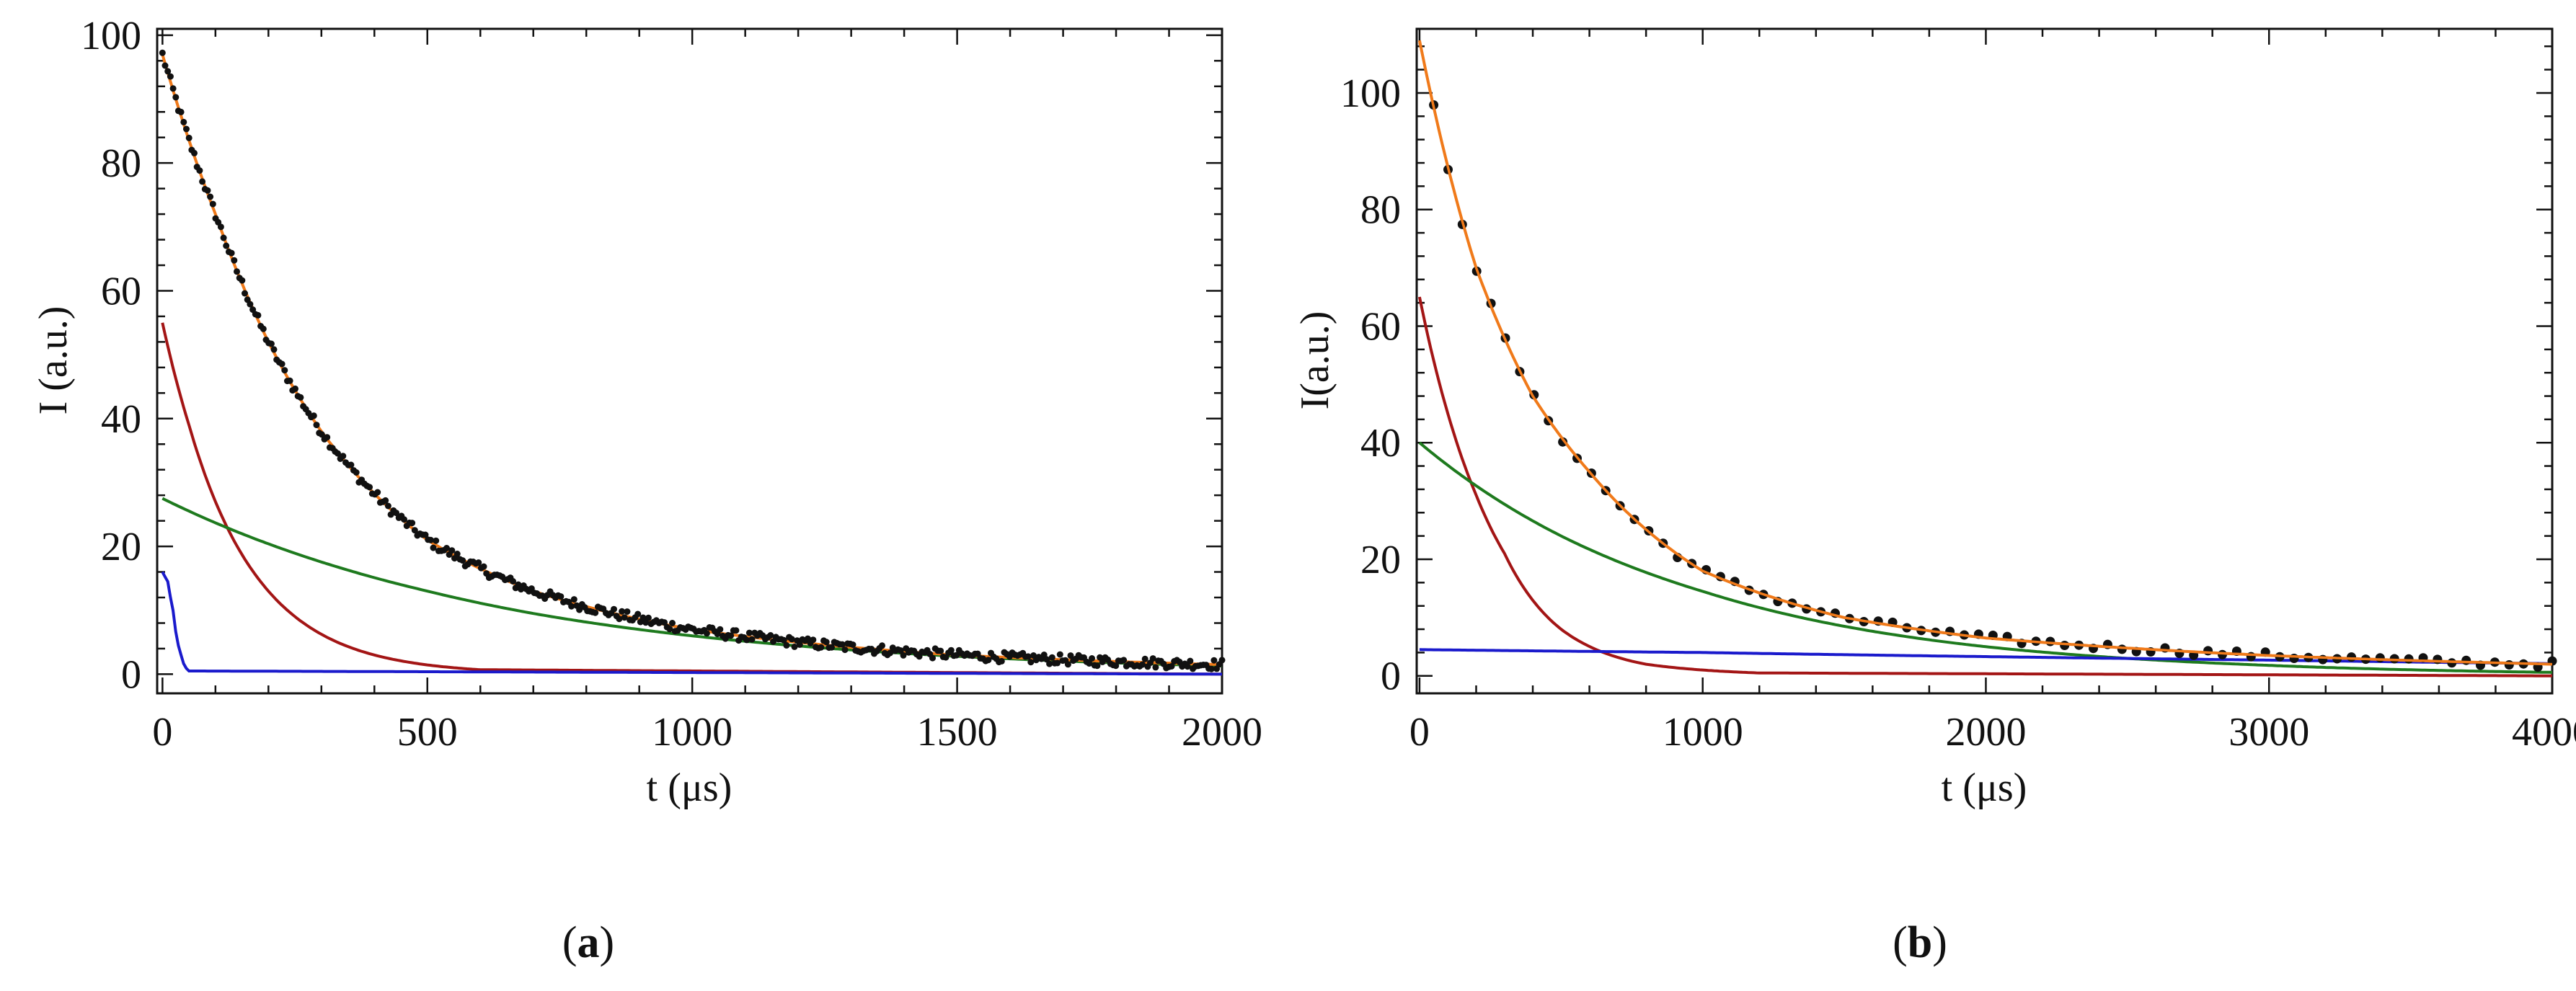  Describe the element at coordinates (1920, 943) in the screenshot. I see `panel-b-label: (b)` at that location.